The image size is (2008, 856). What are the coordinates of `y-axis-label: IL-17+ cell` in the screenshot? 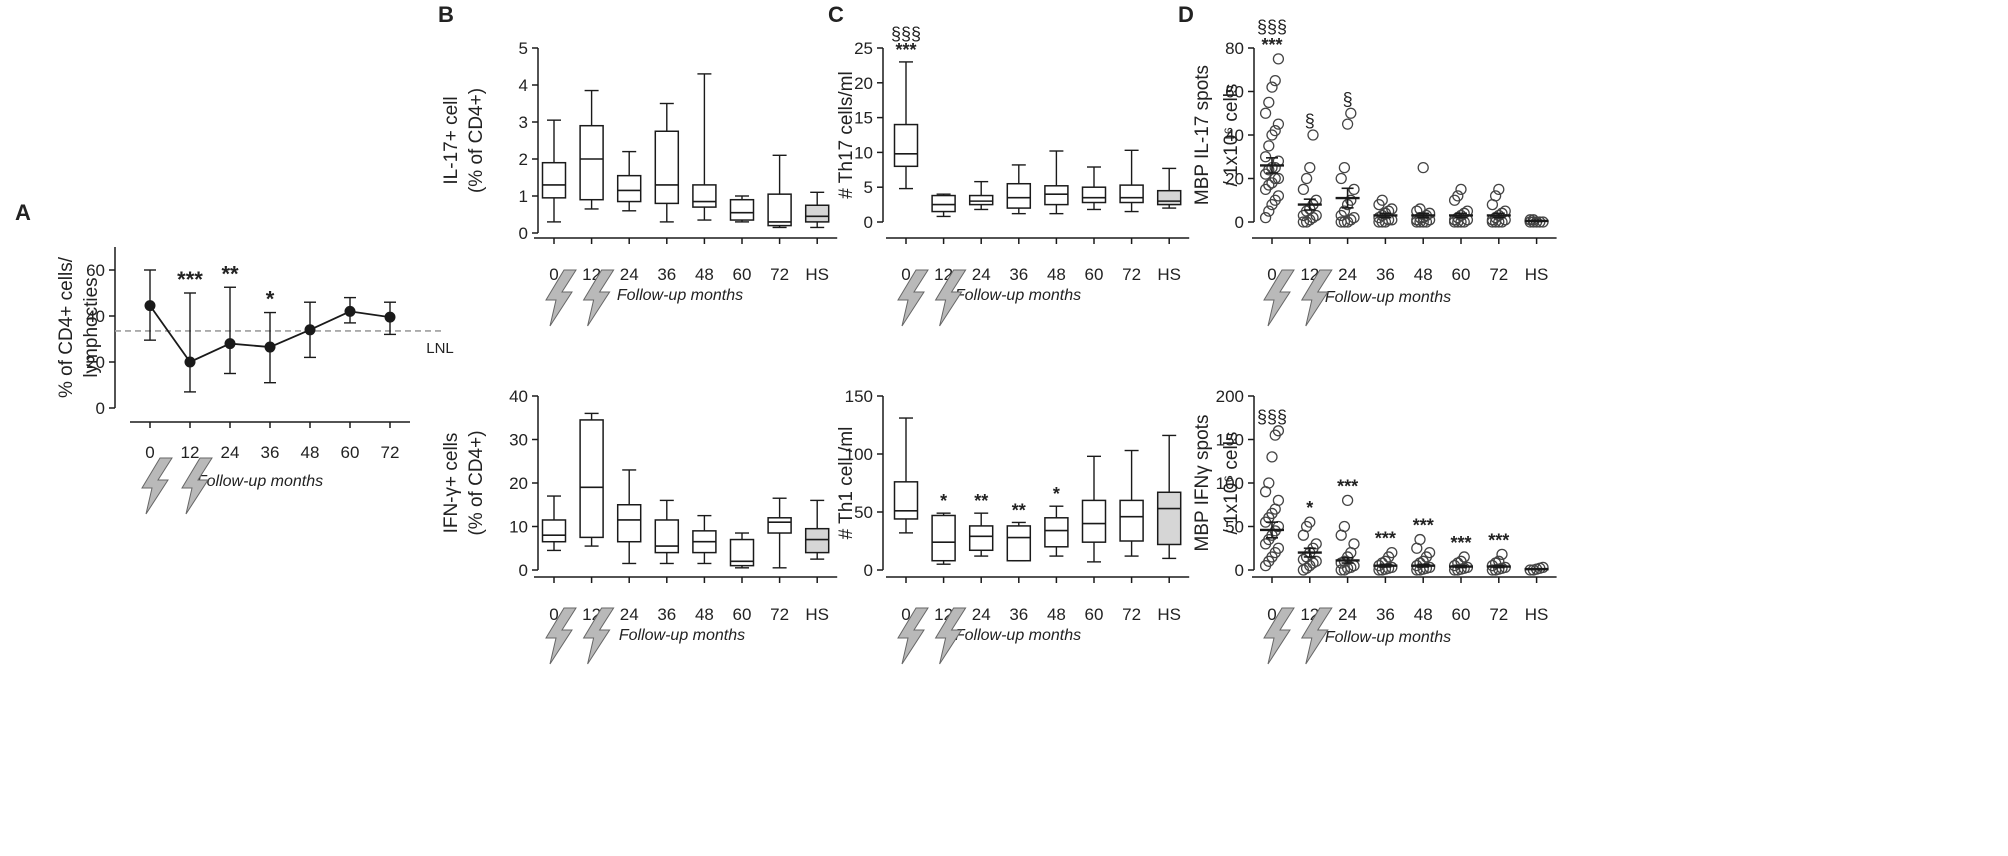 It's located at (451, 140).